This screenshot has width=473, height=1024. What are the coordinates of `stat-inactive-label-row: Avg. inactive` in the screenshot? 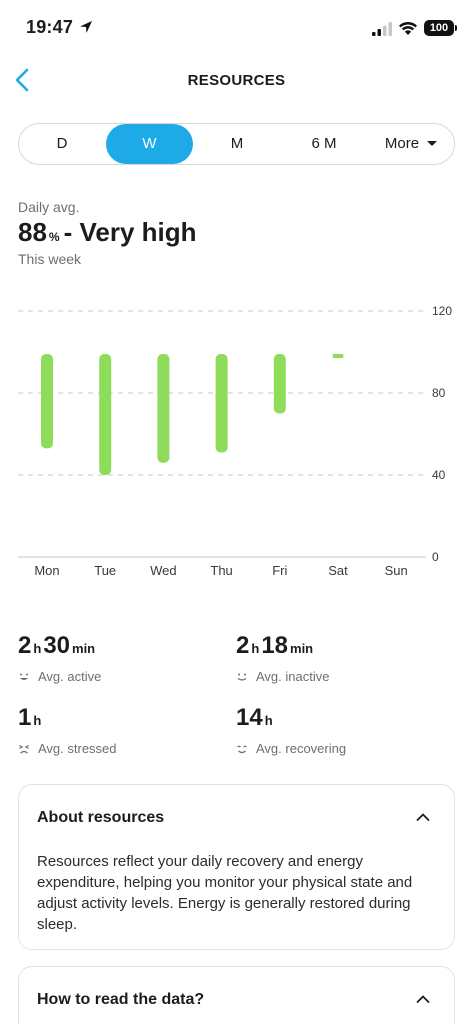 It's located at (282, 676).